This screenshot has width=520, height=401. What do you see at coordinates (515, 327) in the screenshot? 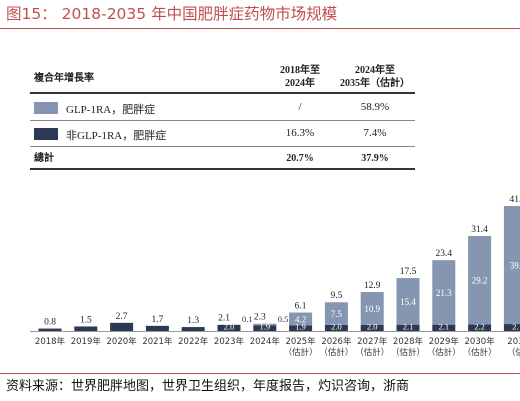
I see `segment-label-non-glp1: 2.` at bounding box center [515, 327].